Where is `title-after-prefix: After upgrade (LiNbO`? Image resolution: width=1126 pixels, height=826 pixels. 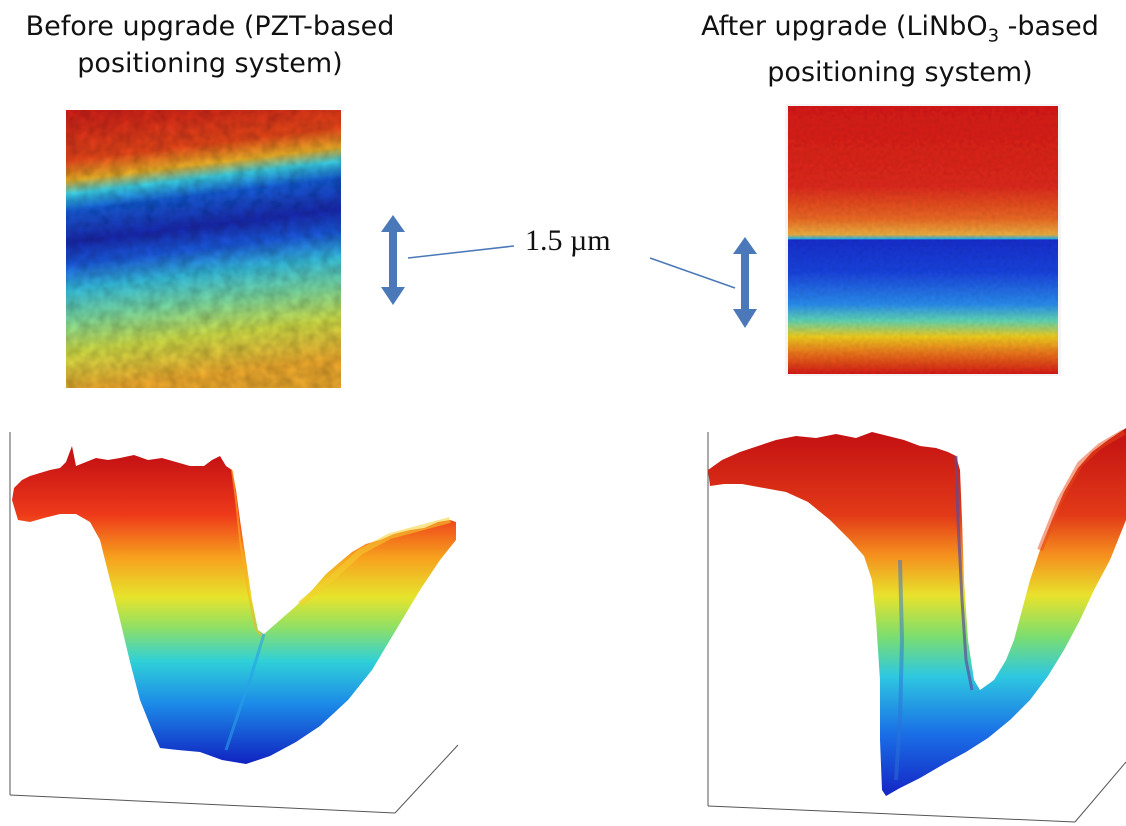 title-after-prefix: After upgrade (LiNbO is located at coordinates (844, 26).